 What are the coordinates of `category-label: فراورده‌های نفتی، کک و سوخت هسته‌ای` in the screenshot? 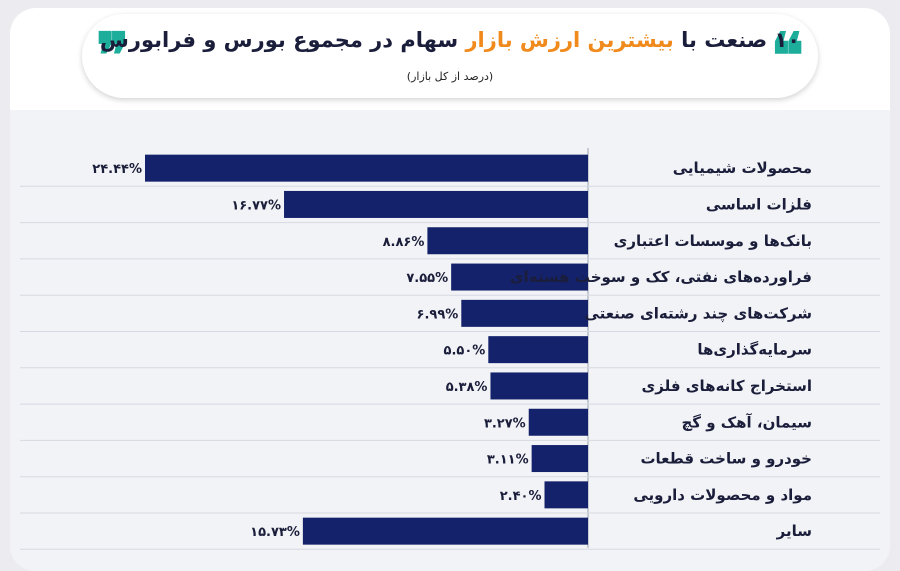 It's located at (661, 277).